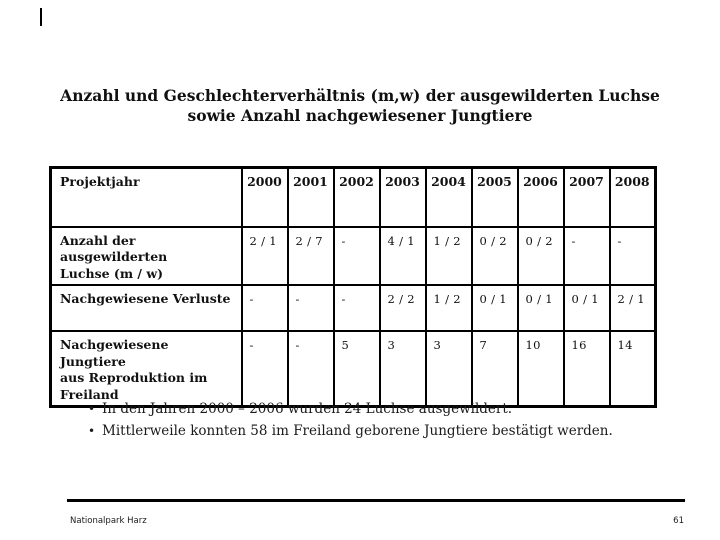 This screenshot has height=540, width=720. What do you see at coordinates (448, 197) in the screenshot?
I see `header-cell-year: 2004` at bounding box center [448, 197].